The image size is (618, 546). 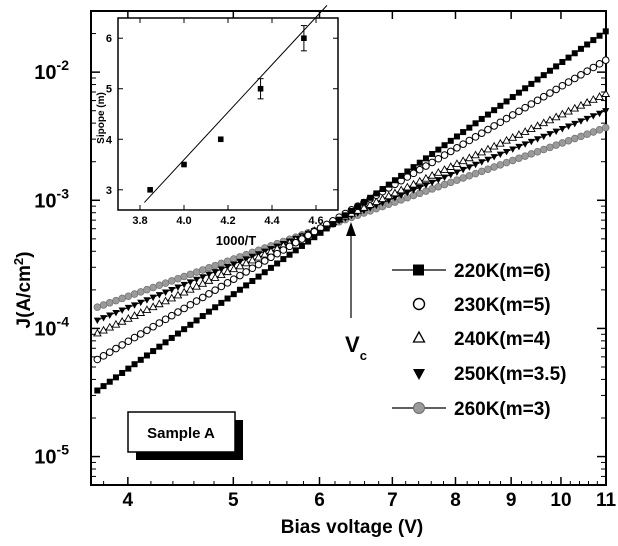 I want to click on inset-x-tick-label: 4.0, so click(x=183, y=221).